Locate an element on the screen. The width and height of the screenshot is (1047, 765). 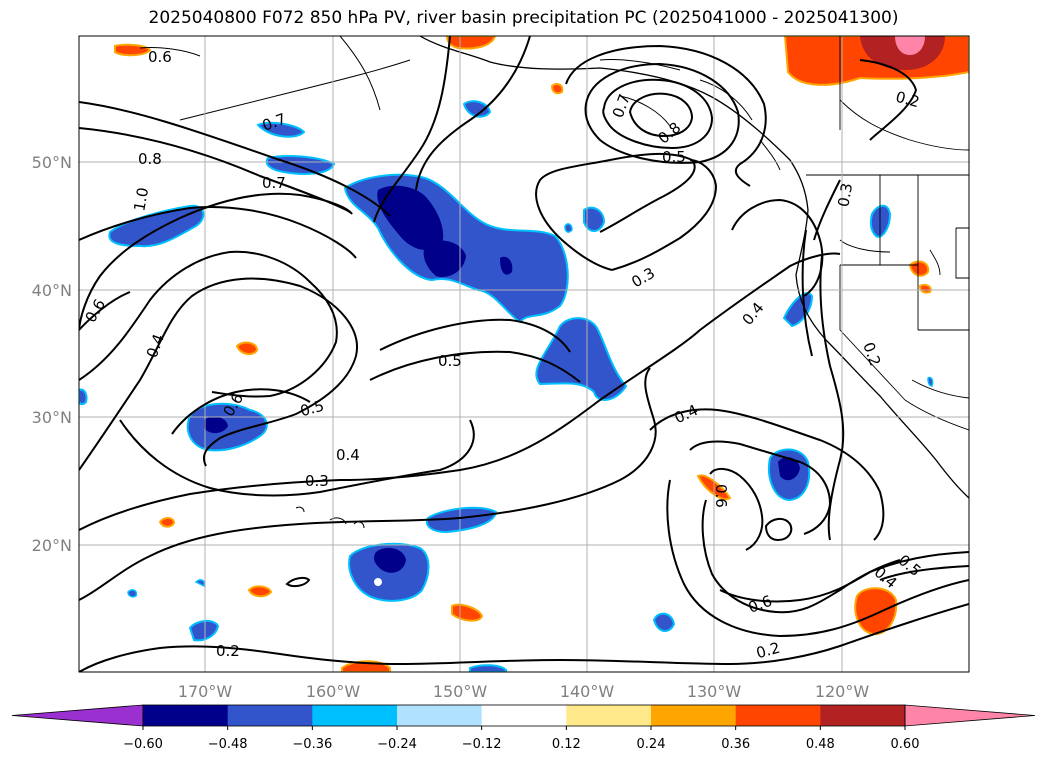
precip-patch-north-pacific is located at coordinates (133, 50).